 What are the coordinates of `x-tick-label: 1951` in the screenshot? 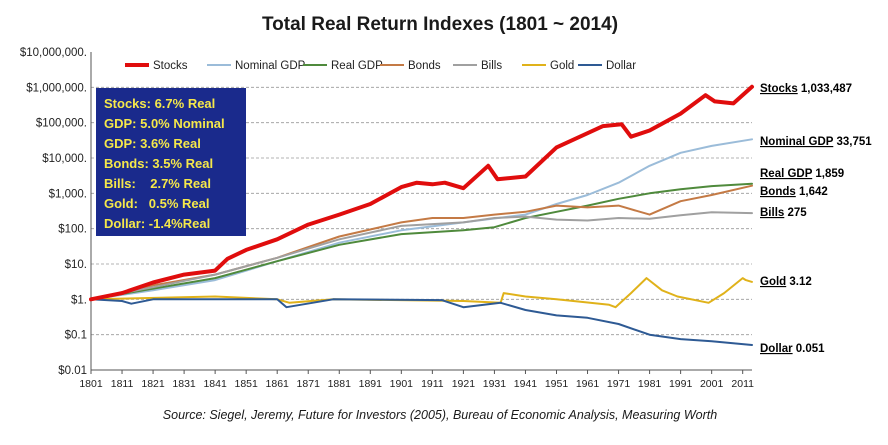 It's located at (557, 384).